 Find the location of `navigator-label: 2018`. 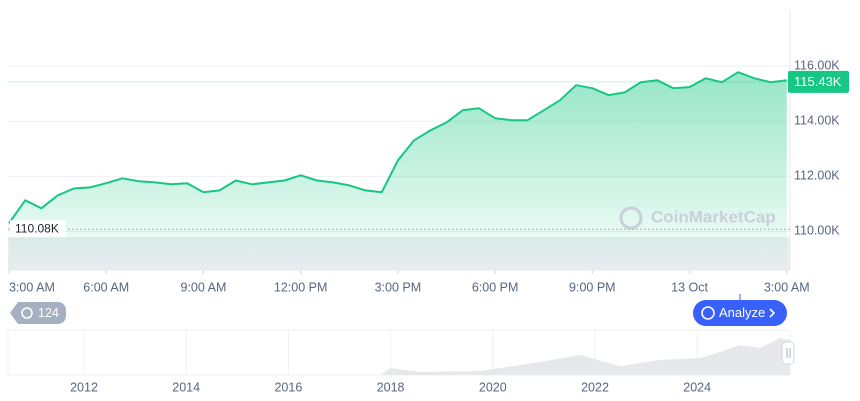

navigator-label: 2018 is located at coordinates (391, 387).